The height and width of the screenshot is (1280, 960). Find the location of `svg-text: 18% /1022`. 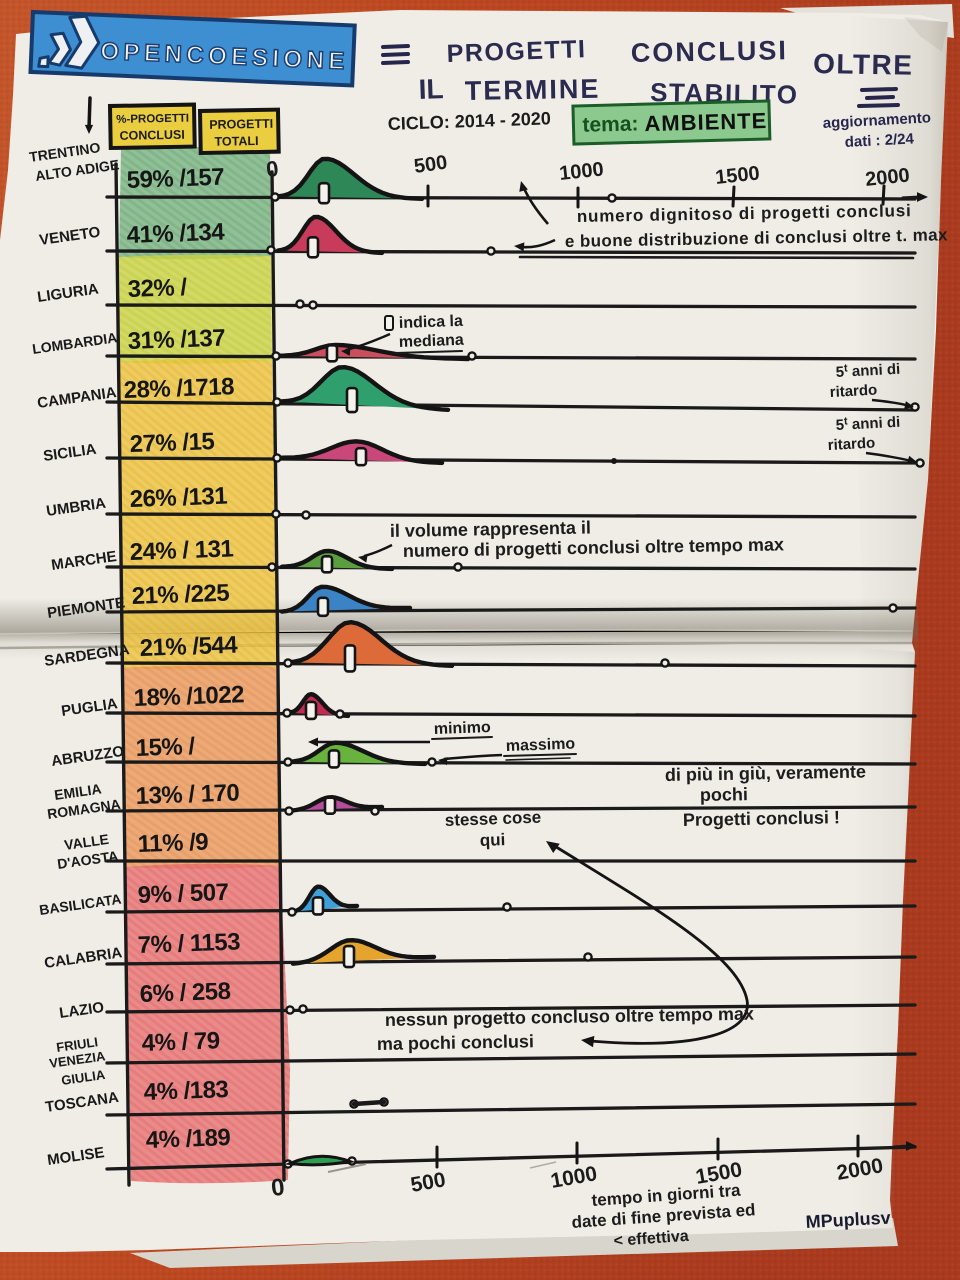

svg-text: 18% /1022 is located at coordinates (188, 696).